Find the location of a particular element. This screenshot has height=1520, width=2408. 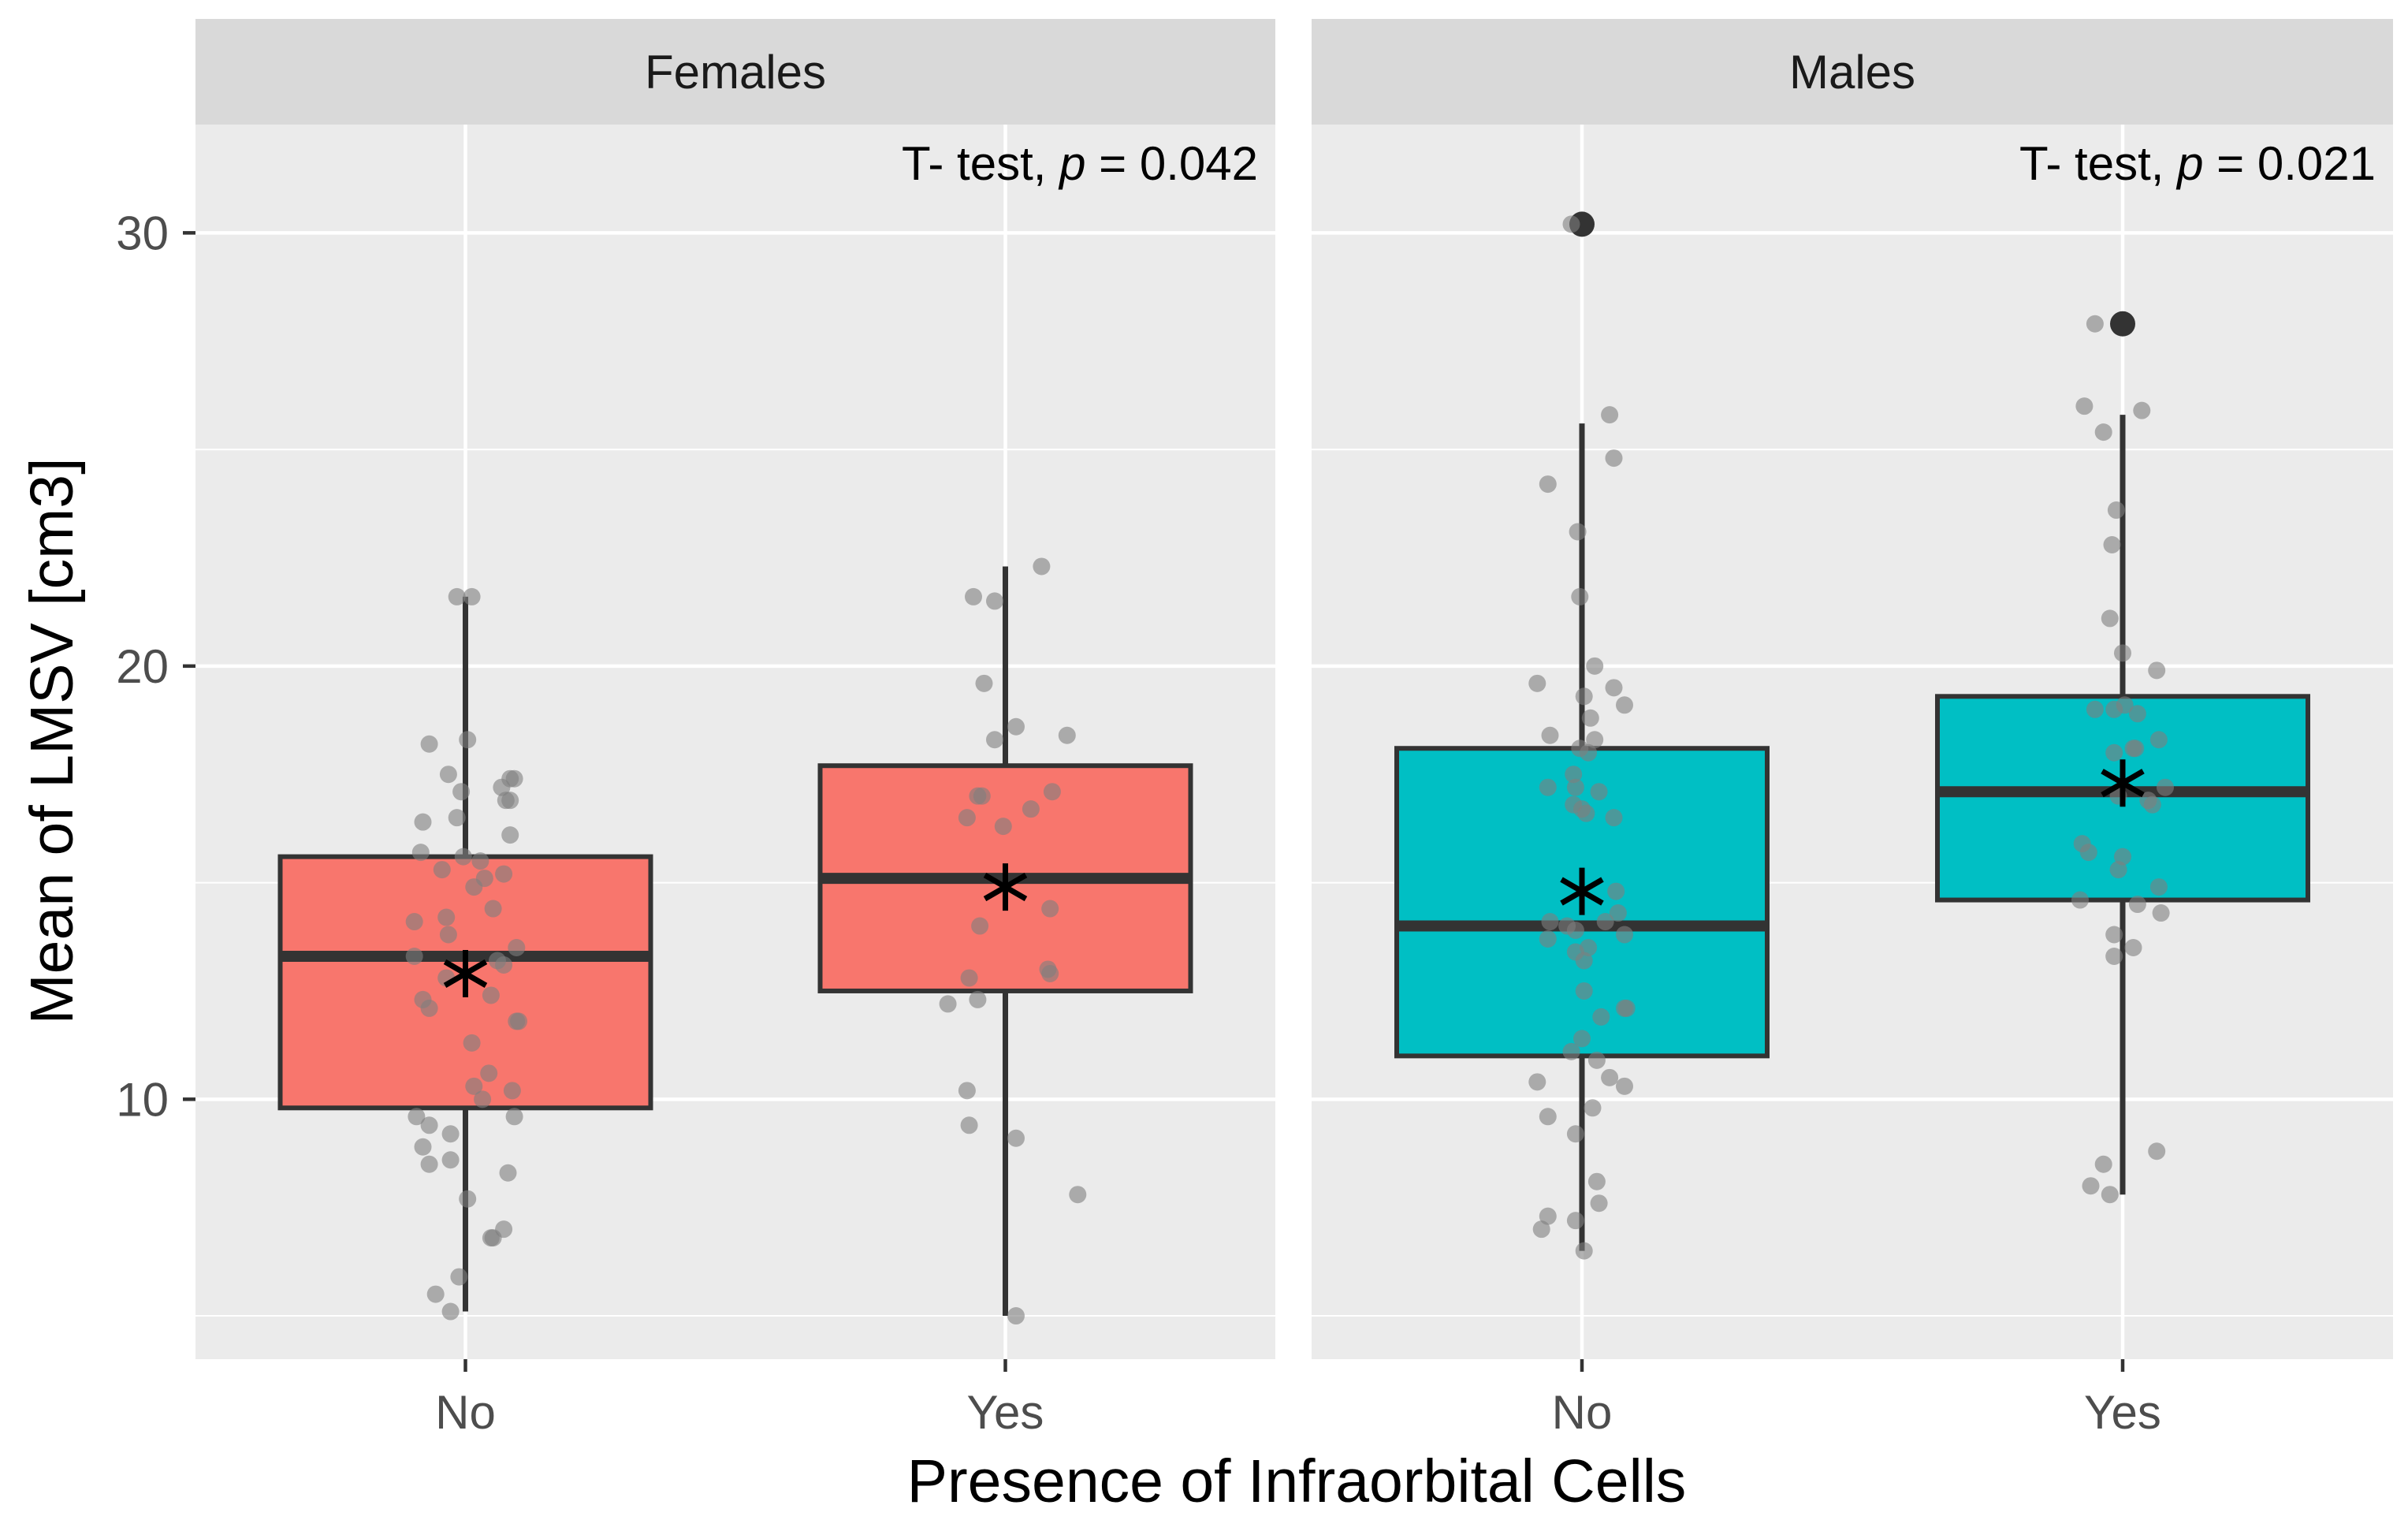

facet-strip-label: Males is located at coordinates (1852, 72).